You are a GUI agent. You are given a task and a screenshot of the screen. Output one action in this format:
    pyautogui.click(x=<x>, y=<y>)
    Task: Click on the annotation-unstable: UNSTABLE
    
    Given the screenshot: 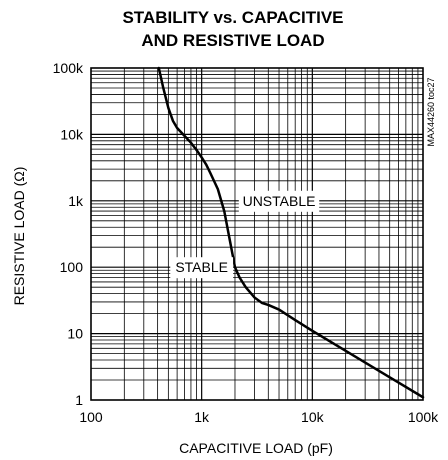 What is the action you would take?
    pyautogui.click(x=279, y=201)
    